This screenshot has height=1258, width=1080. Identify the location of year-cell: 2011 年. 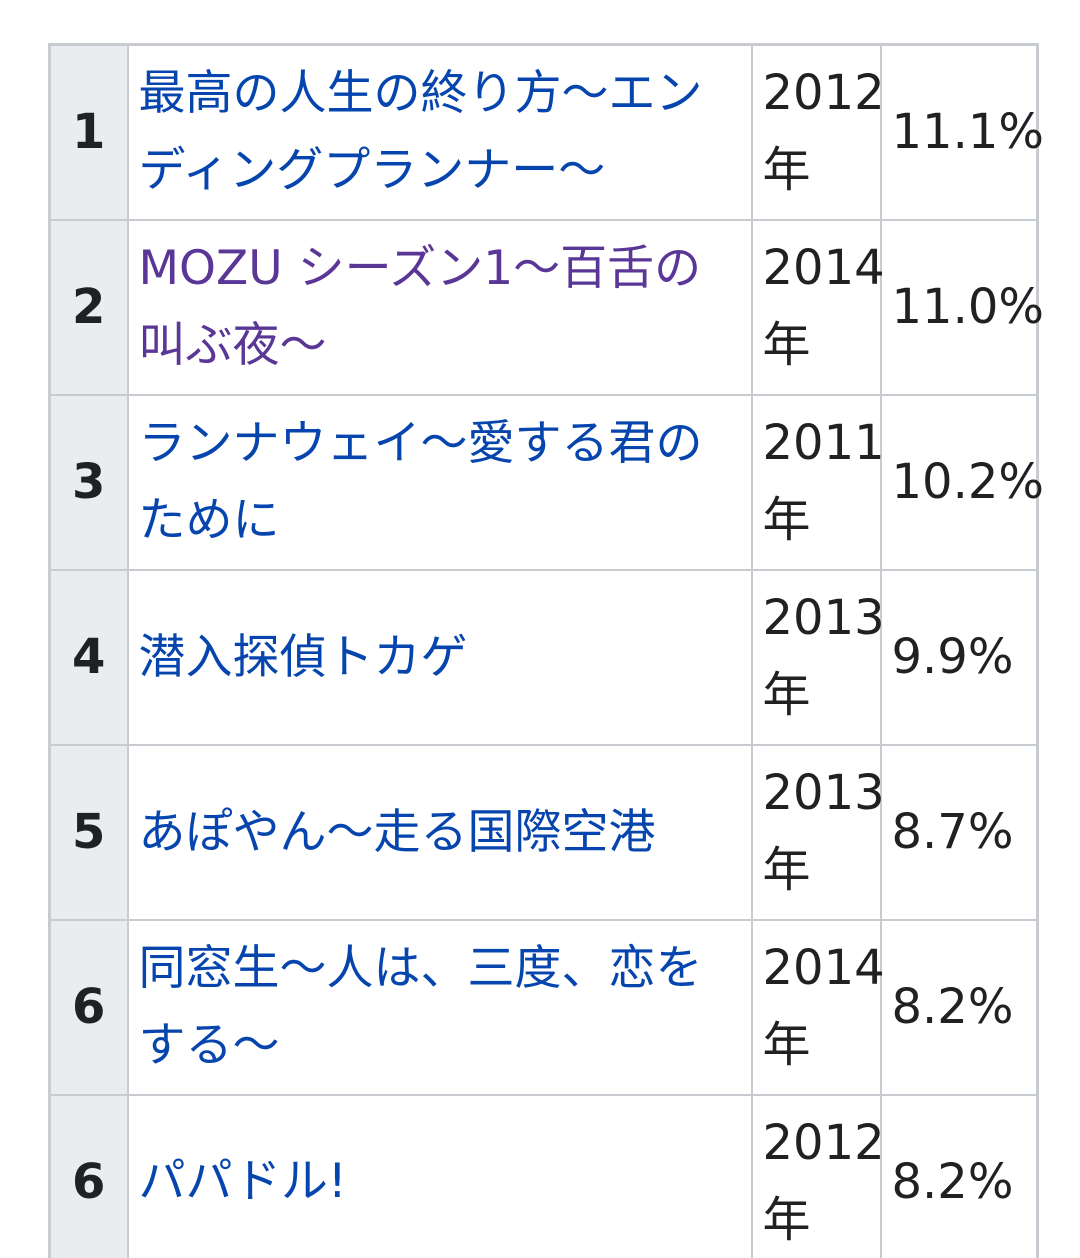
(817, 482).